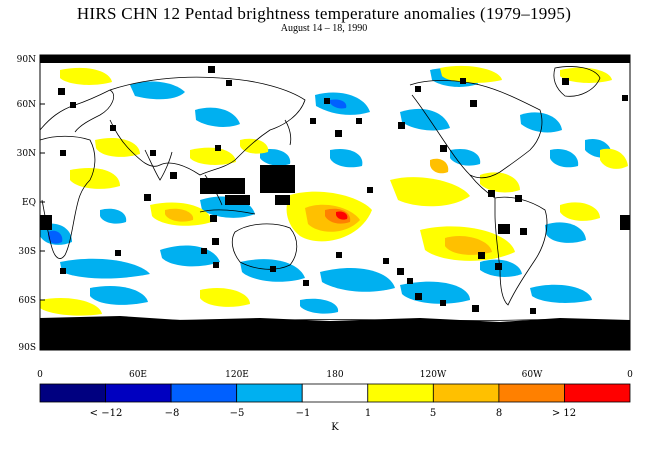 This screenshot has height=468, width=648. I want to click on missing-data-south, so click(335, 333).